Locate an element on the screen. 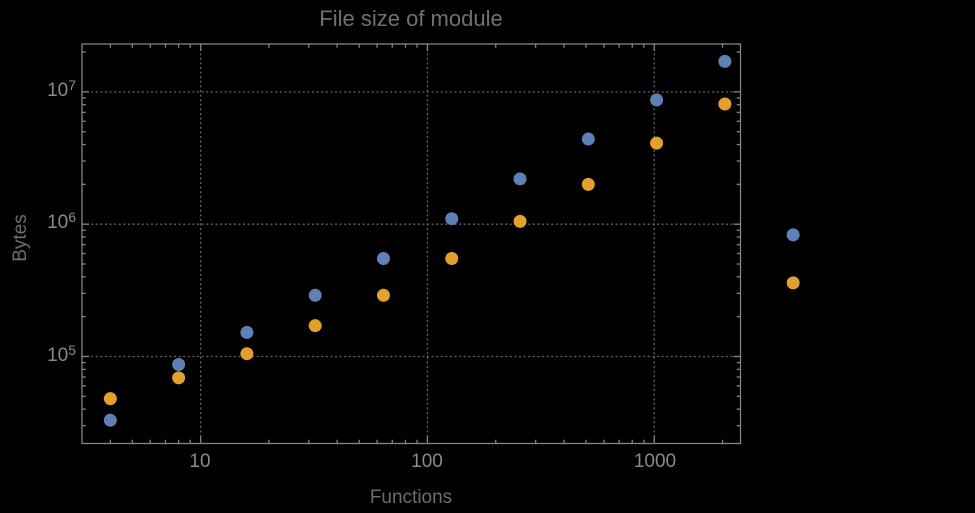 The height and width of the screenshot is (513, 975). y-tick-label-1e7: 10⁷ is located at coordinates (61, 89).